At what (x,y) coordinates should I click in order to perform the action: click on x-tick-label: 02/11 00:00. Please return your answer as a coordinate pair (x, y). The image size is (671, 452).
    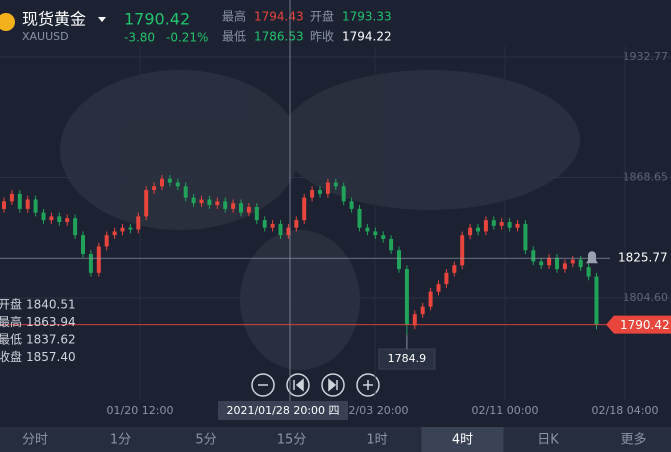
    Looking at the image, I should click on (505, 410).